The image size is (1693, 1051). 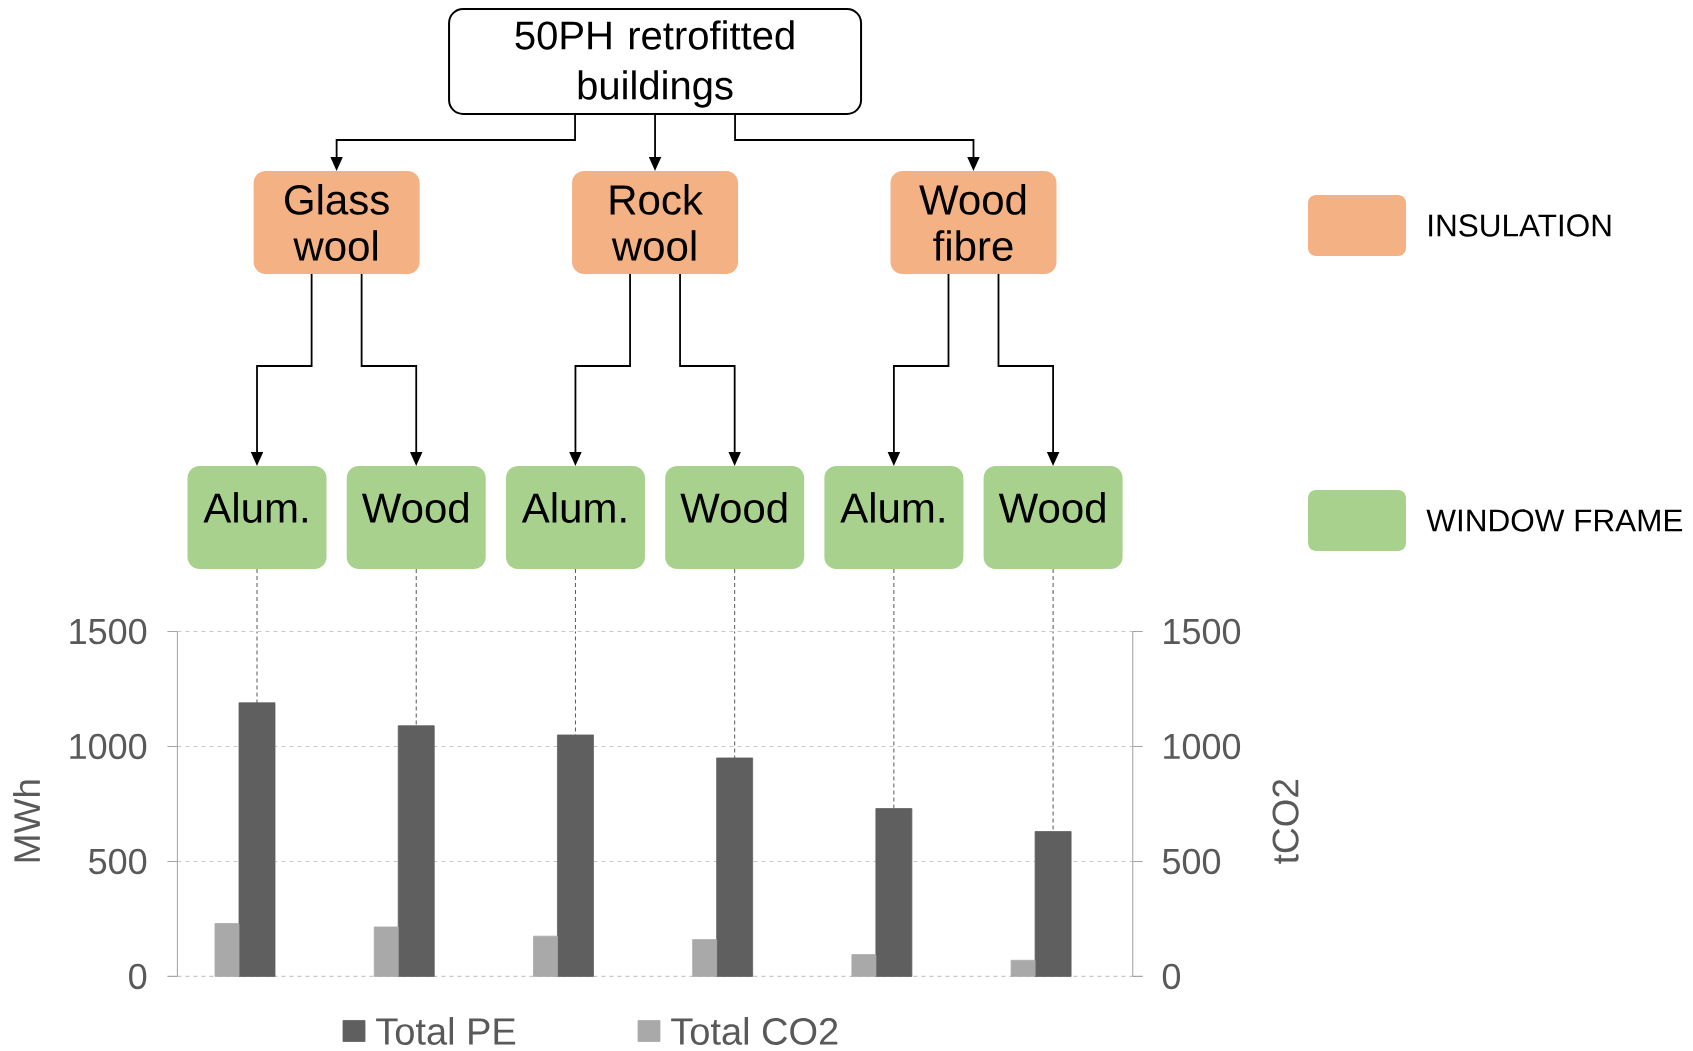 What do you see at coordinates (972, 222) in the screenshot?
I see `text: Wood fibre` at bounding box center [972, 222].